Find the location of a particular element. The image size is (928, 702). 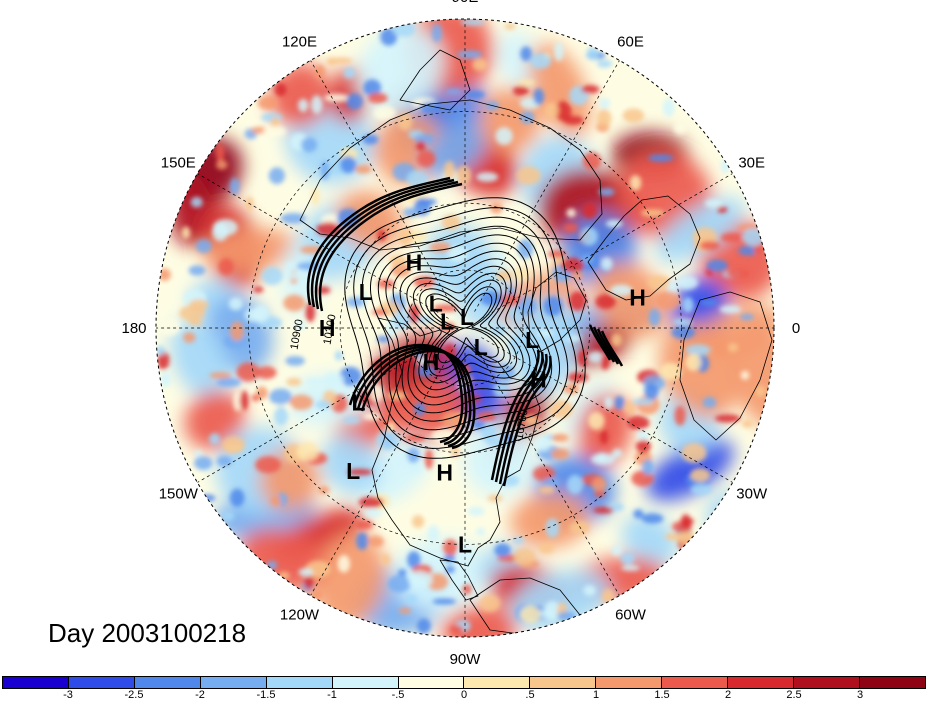

coast-europe is located at coordinates (644, 248).